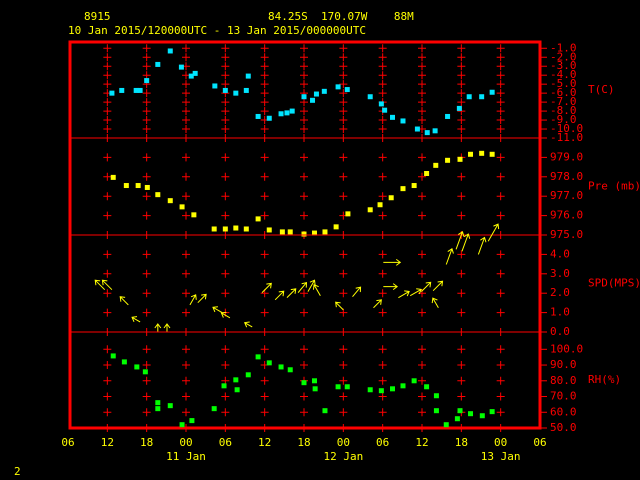  I want to click on y-tick-label: -5.0, so click(563, 83).